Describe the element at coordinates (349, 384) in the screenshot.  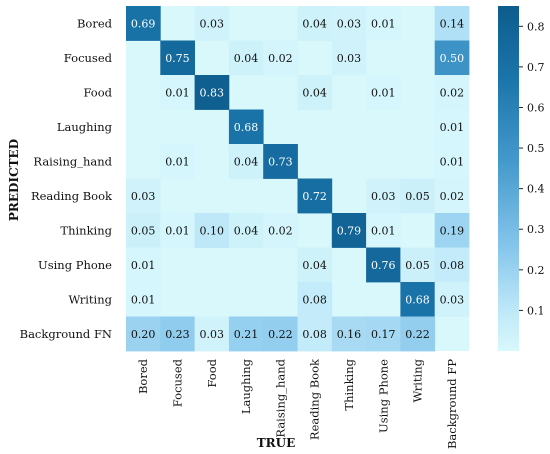
I see `x-tick-label: Thinking` at that location.